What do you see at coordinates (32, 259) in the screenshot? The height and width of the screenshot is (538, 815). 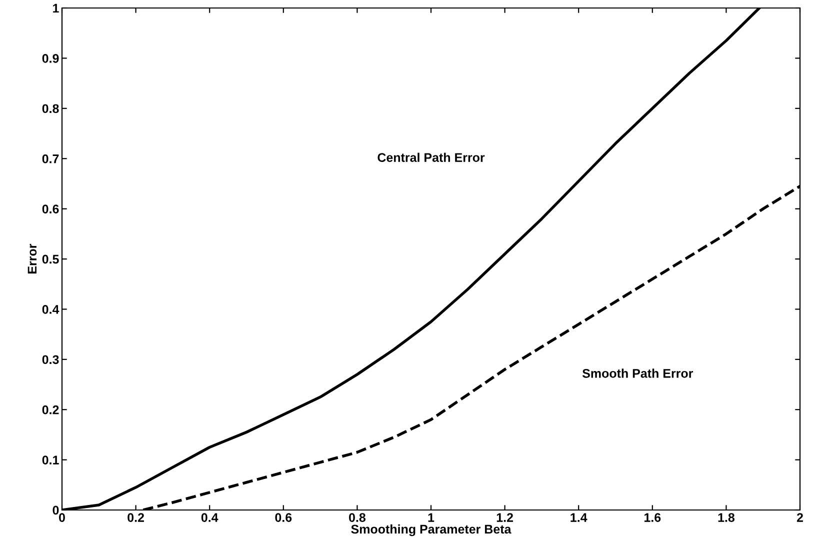 I see `y-axis-title: Error` at bounding box center [32, 259].